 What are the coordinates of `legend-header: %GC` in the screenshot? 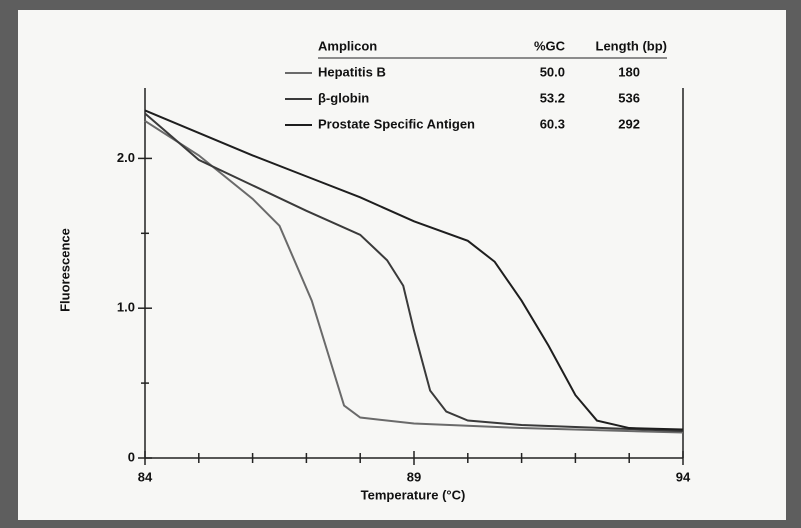 It's located at (550, 45).